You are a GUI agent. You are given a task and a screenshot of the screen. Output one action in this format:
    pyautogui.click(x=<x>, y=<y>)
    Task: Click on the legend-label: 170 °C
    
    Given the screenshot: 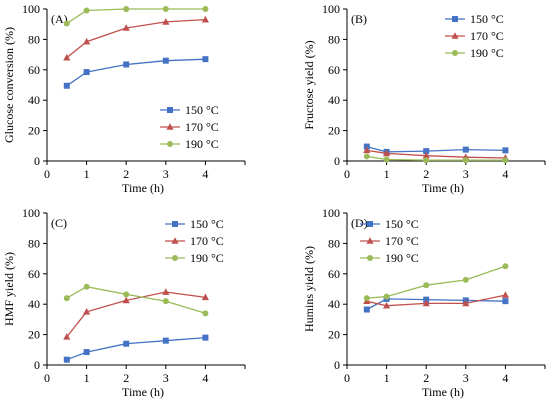 What is the action you would take?
    pyautogui.click(x=487, y=36)
    